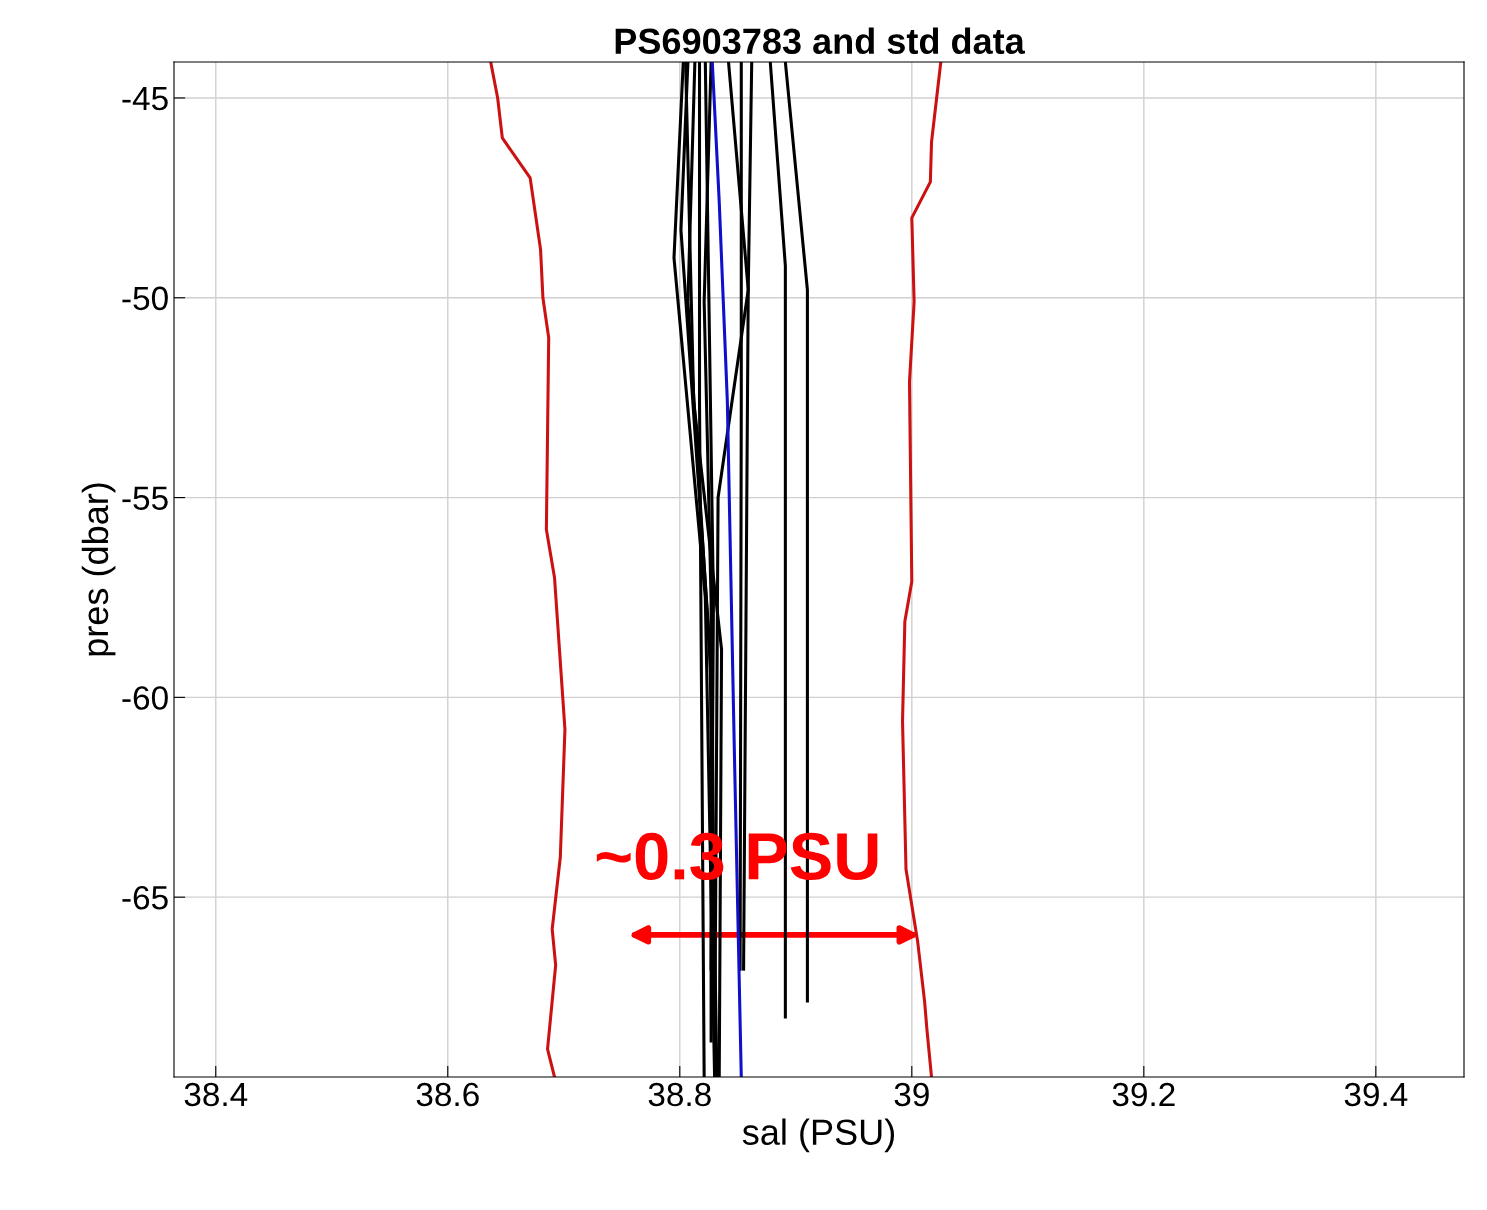  I want to click on x-tick-label: 38.4, so click(216, 1094).